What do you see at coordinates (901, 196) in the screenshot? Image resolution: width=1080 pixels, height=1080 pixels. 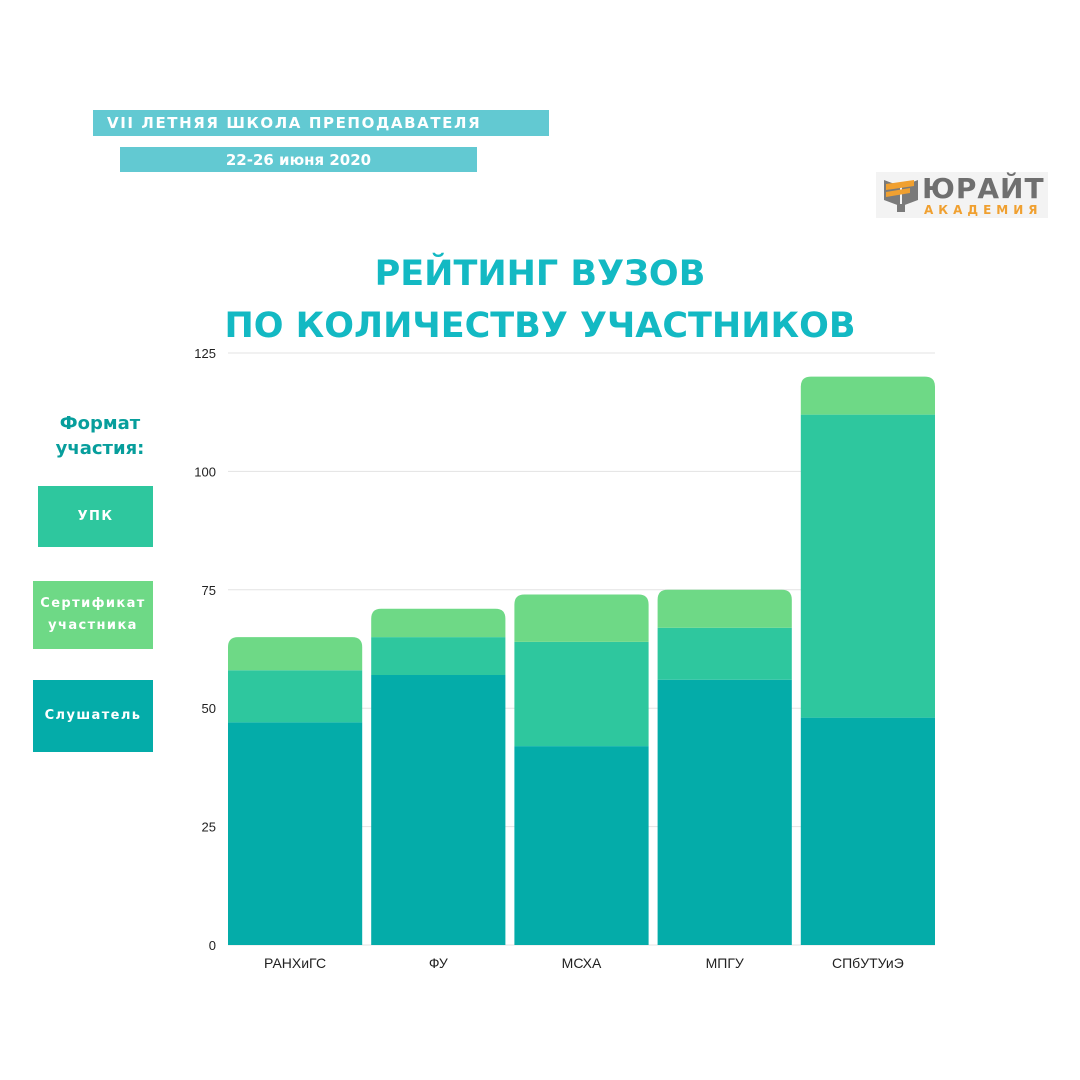 I see `book-icon` at bounding box center [901, 196].